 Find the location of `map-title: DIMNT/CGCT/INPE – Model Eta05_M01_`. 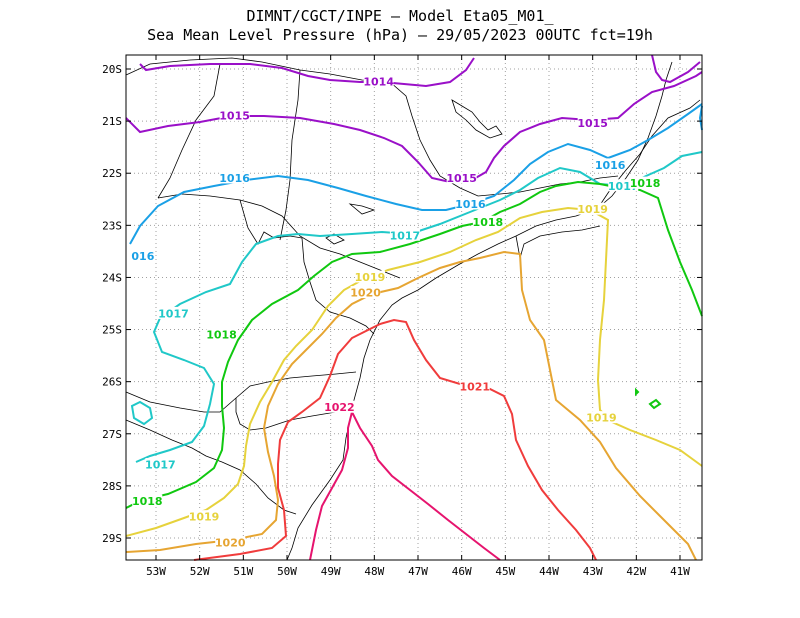

map-title: DIMNT/CGCT/INPE – Model Eta05_M01_ is located at coordinates (400, 16).